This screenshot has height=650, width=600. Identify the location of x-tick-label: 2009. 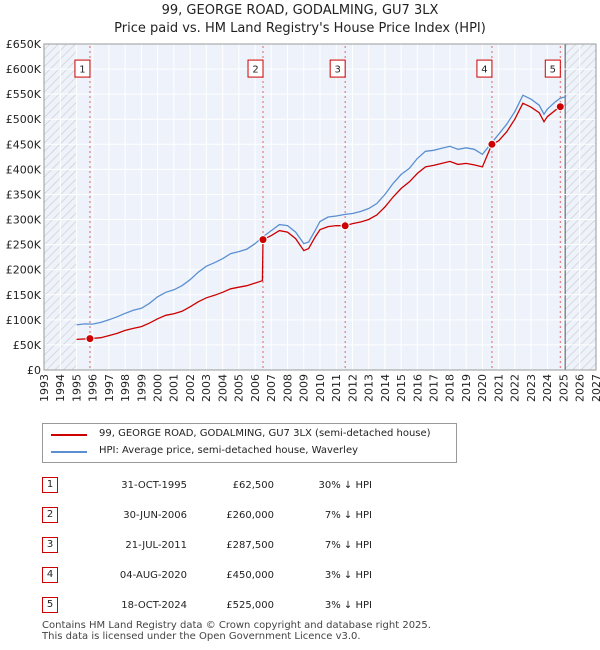
(304, 388).